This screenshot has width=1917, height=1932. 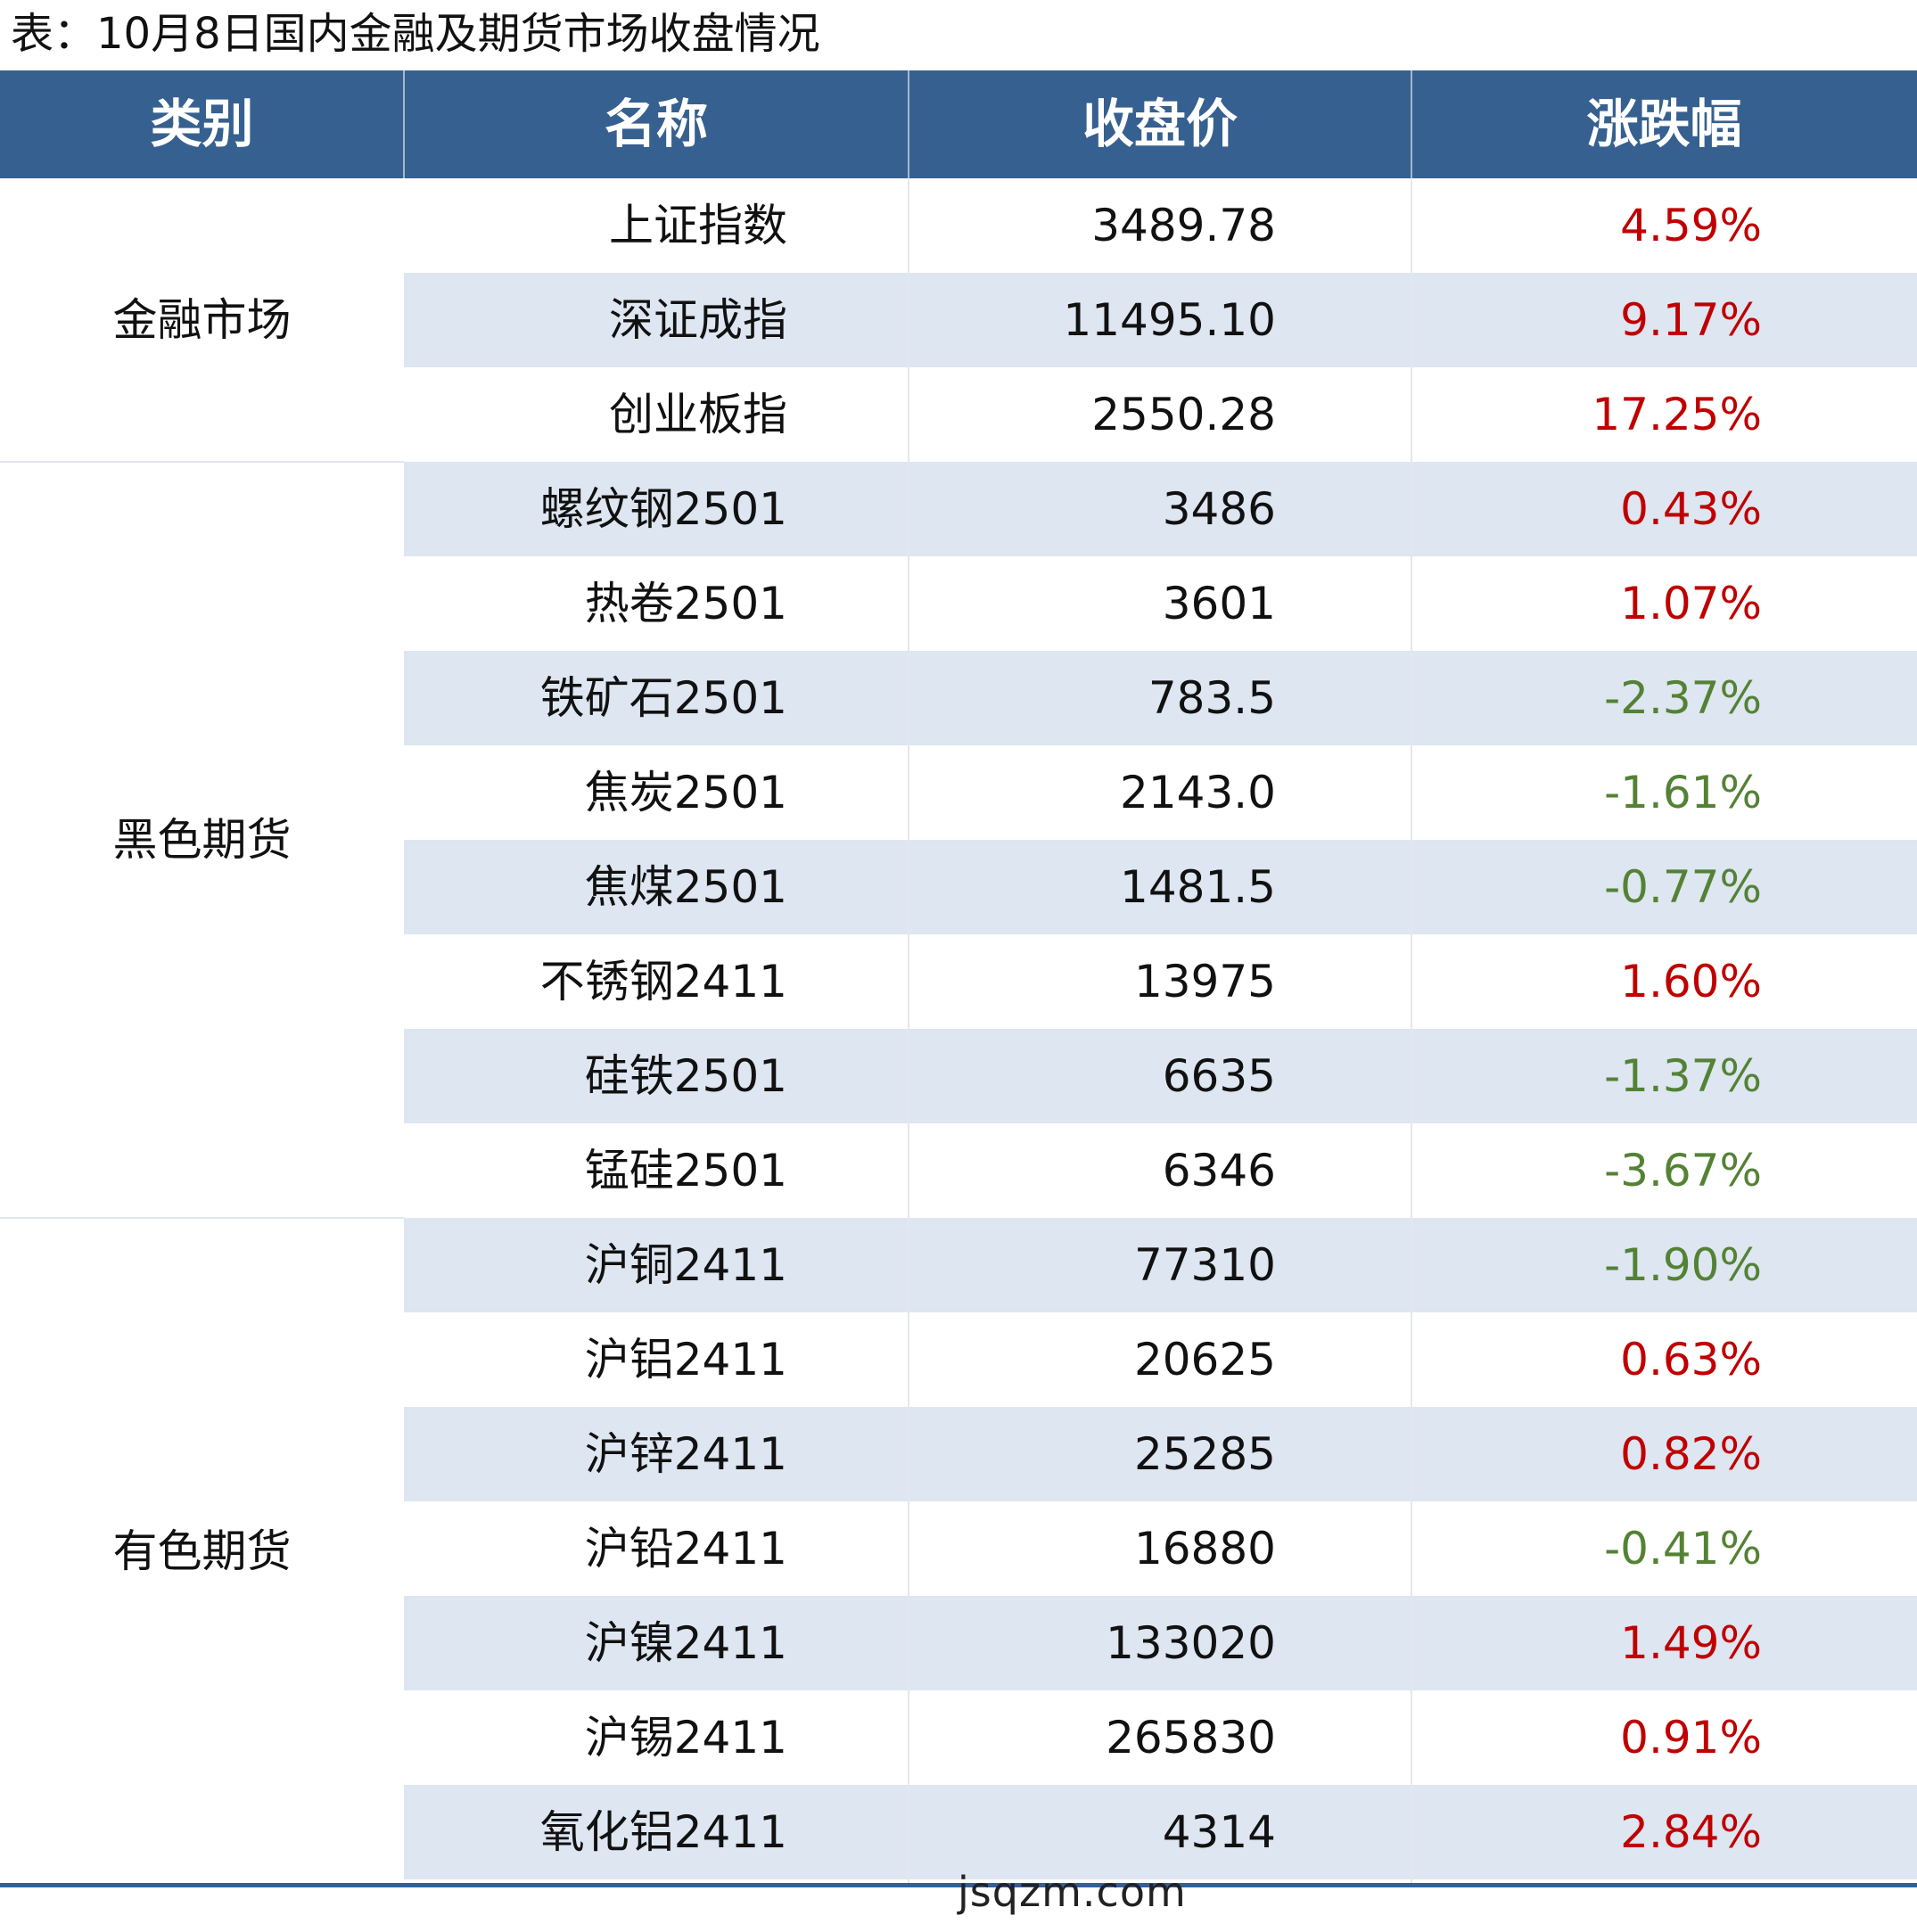 I want to click on change-cell: 1.60%, so click(x=1691, y=981).